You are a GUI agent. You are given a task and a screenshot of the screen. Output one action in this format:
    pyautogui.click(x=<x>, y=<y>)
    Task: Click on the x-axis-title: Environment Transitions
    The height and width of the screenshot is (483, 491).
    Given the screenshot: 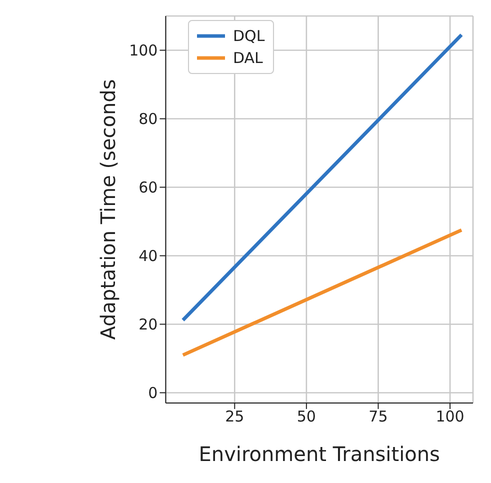 What is the action you would take?
    pyautogui.click(x=319, y=454)
    